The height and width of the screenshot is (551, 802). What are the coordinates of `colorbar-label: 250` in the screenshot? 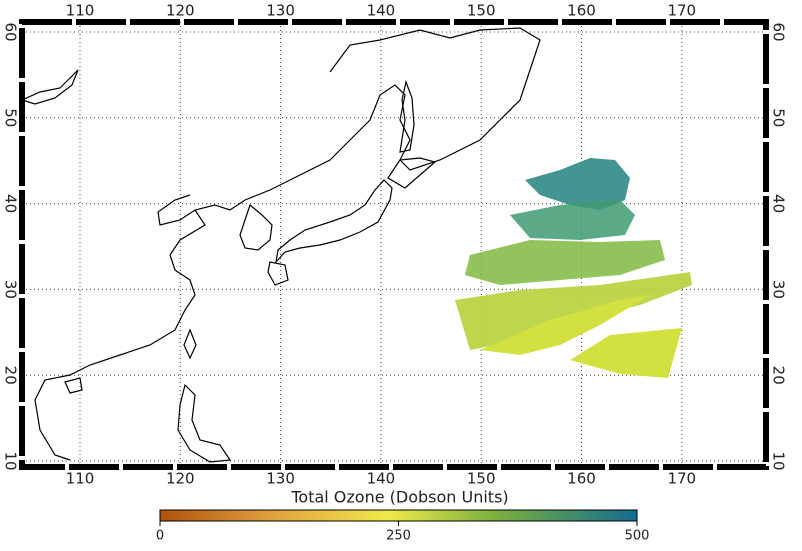 It's located at (398, 536).